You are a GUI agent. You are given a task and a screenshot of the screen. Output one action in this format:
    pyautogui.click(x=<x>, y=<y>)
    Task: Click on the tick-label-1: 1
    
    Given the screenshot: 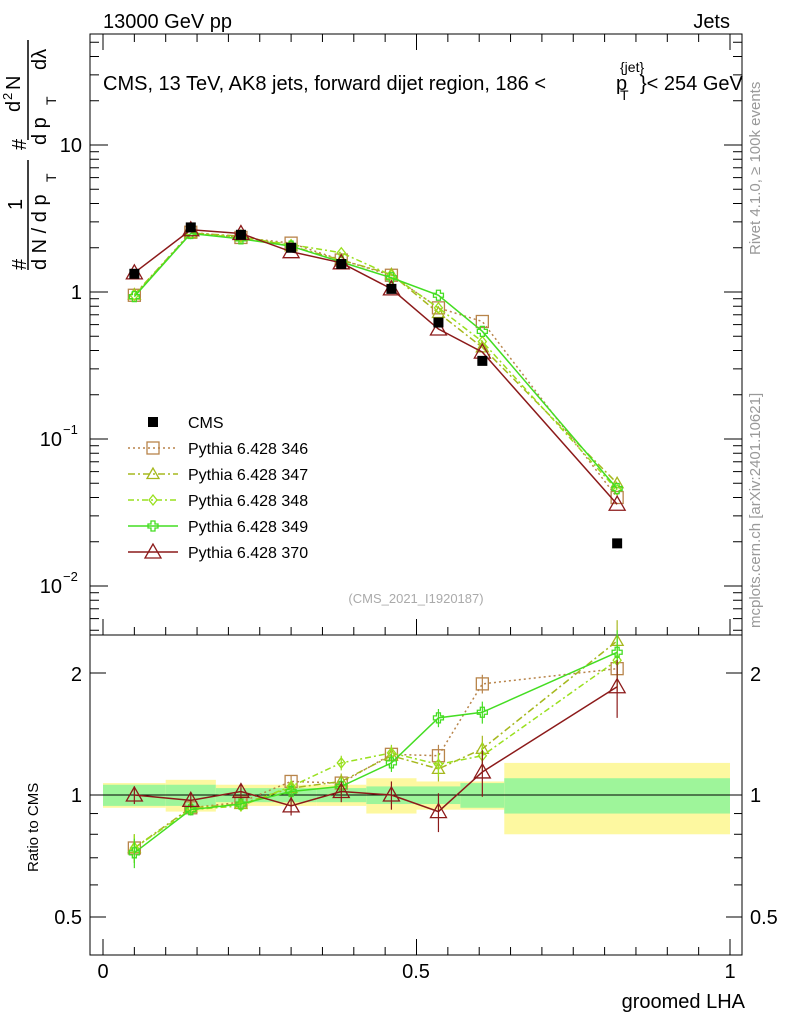 What is the action you would take?
    pyautogui.click(x=76, y=293)
    